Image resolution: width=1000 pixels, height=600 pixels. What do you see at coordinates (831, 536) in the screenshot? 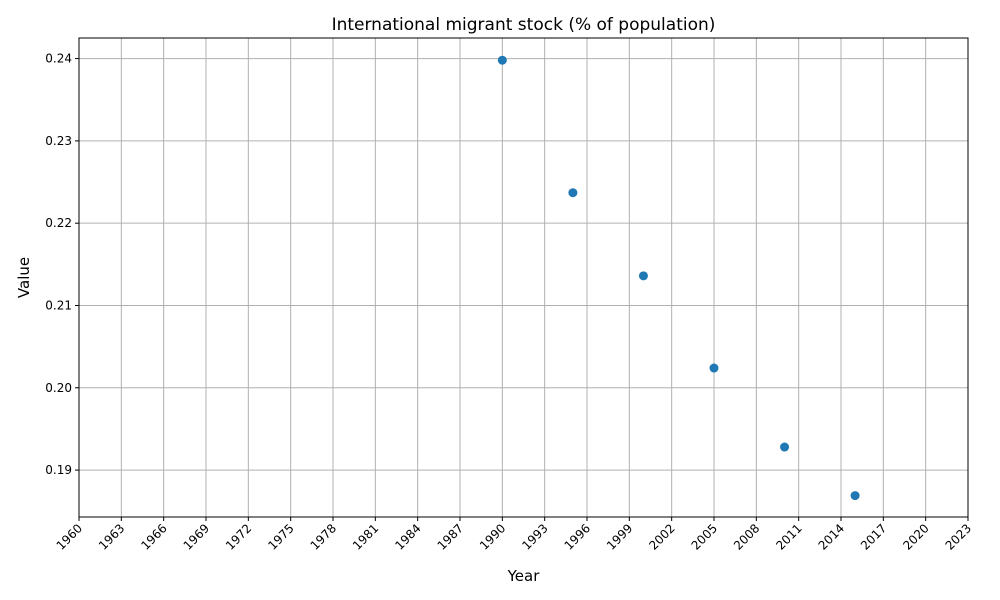
I see `x-tick-label: 2014` at bounding box center [831, 536].